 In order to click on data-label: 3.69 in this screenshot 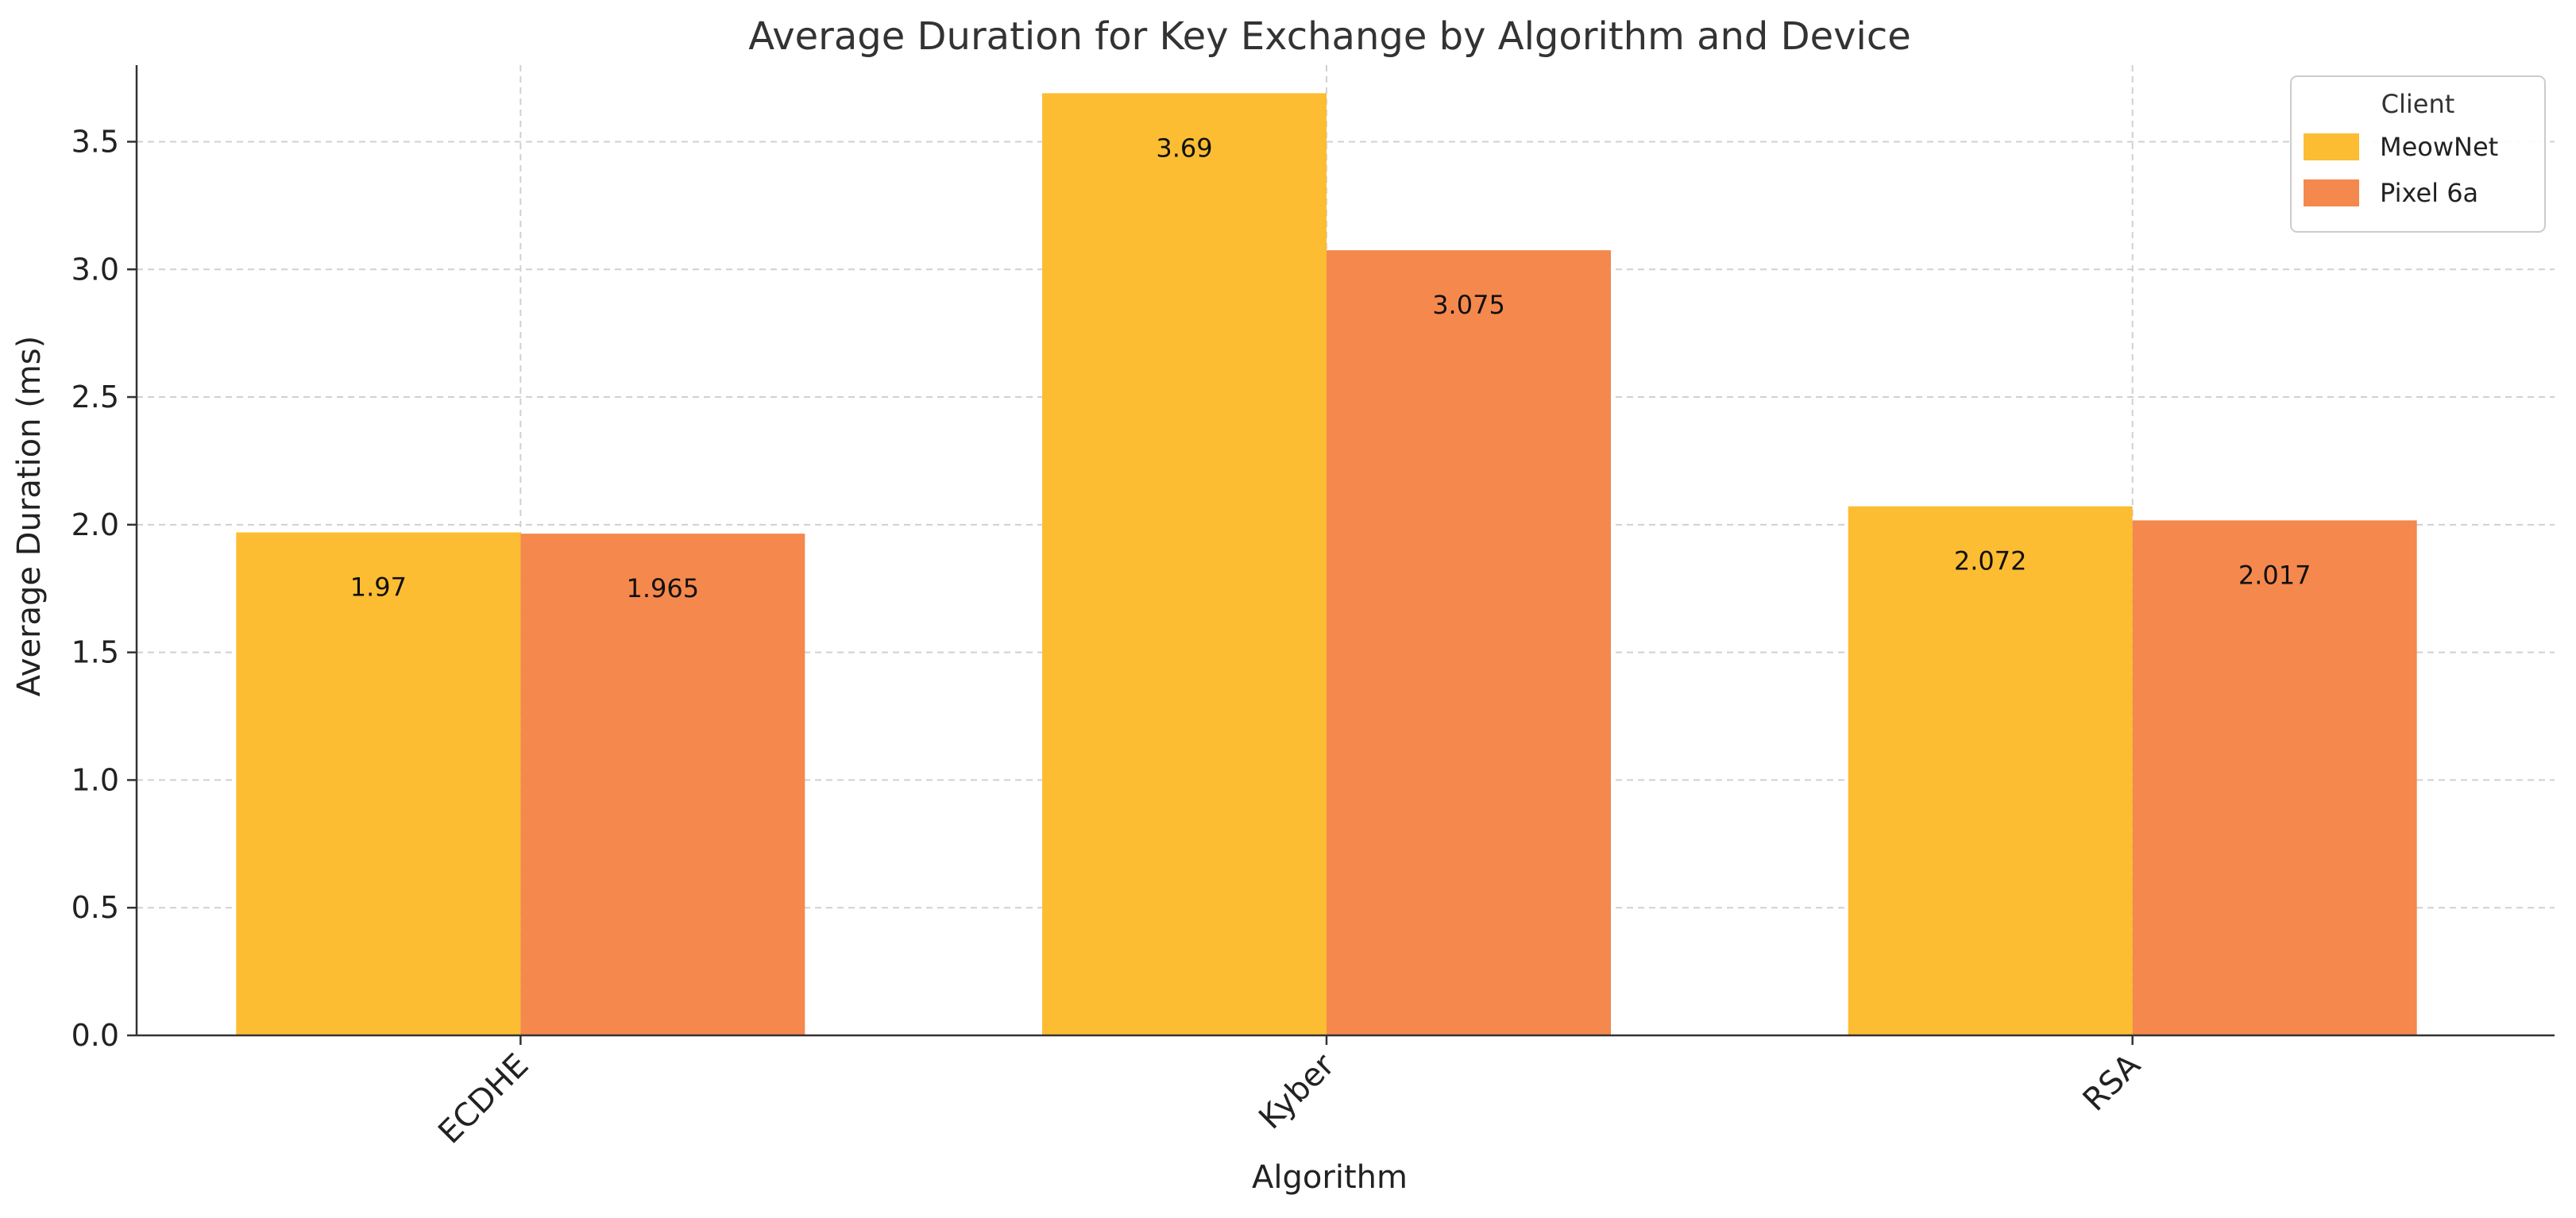, I will do `click(1184, 148)`.